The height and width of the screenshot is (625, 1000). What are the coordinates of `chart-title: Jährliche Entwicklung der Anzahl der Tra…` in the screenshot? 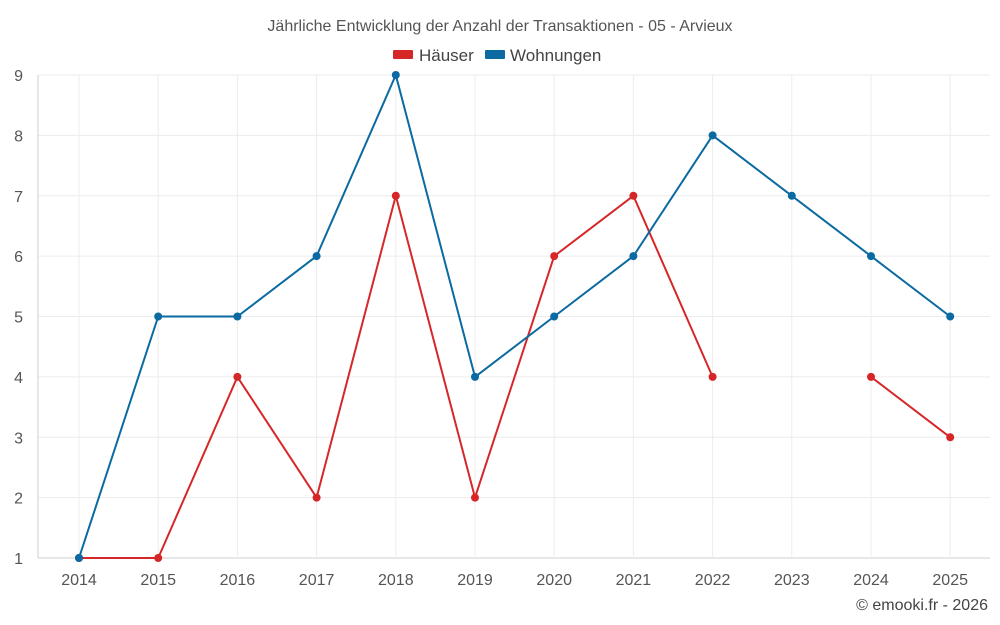 It's located at (499, 26).